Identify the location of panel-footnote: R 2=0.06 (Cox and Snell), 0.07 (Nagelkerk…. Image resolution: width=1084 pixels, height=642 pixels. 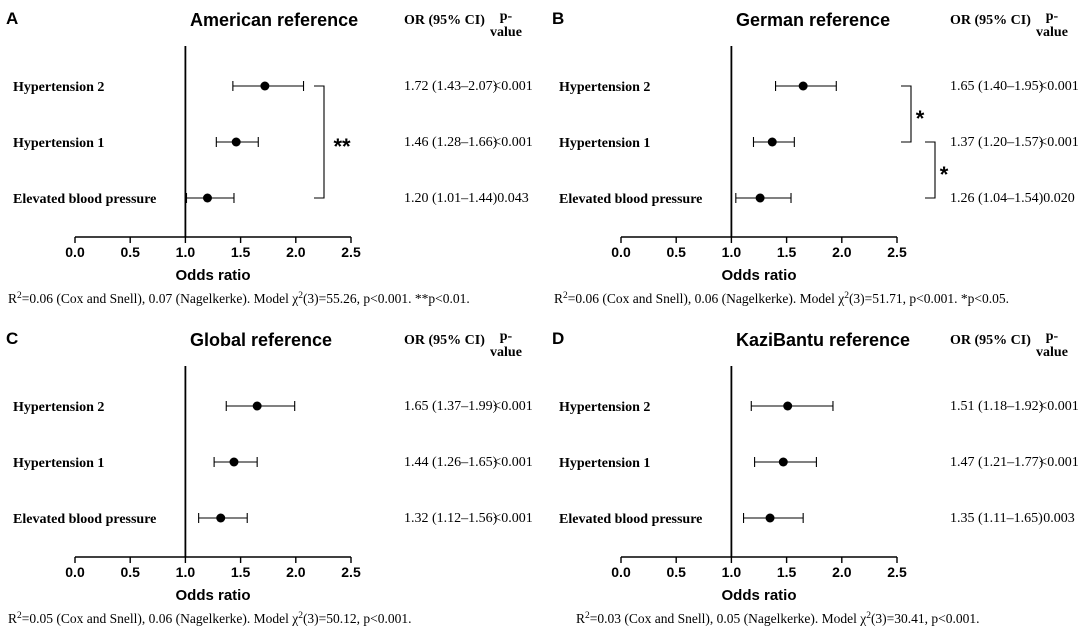
(239, 298).